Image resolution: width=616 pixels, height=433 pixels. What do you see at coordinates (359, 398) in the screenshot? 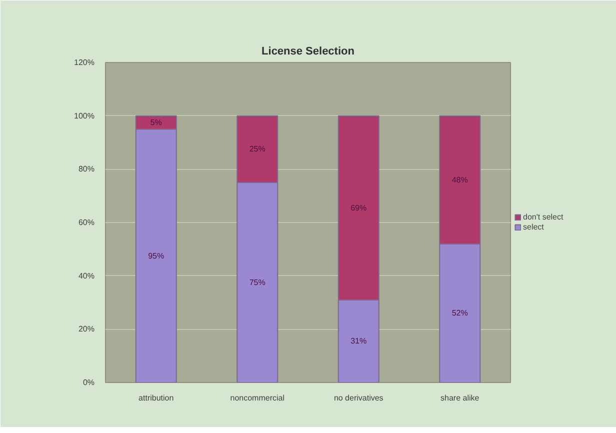
I see `x-tick-label: no derivatives` at bounding box center [359, 398].